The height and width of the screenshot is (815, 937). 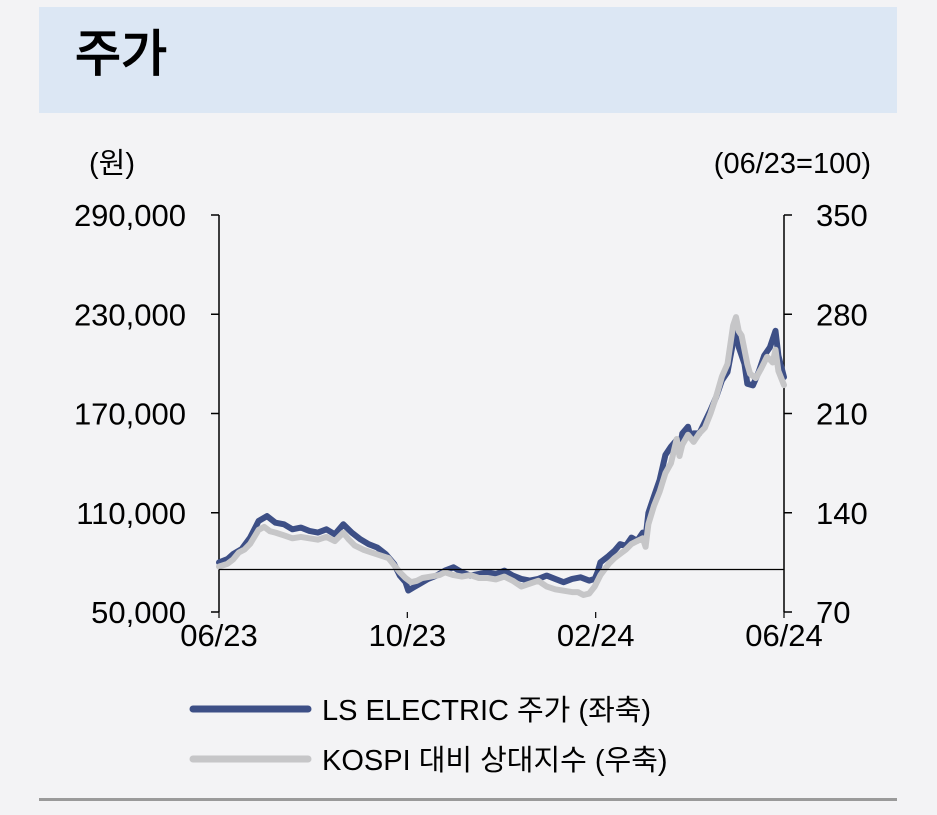 What do you see at coordinates (468, 60) in the screenshot?
I see `title-bar: 주가` at bounding box center [468, 60].